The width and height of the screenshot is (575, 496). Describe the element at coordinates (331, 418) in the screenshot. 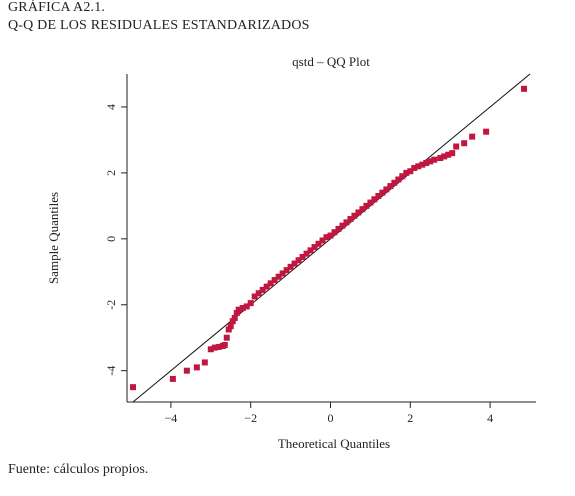

I see `x-tick-label: 0` at that location.